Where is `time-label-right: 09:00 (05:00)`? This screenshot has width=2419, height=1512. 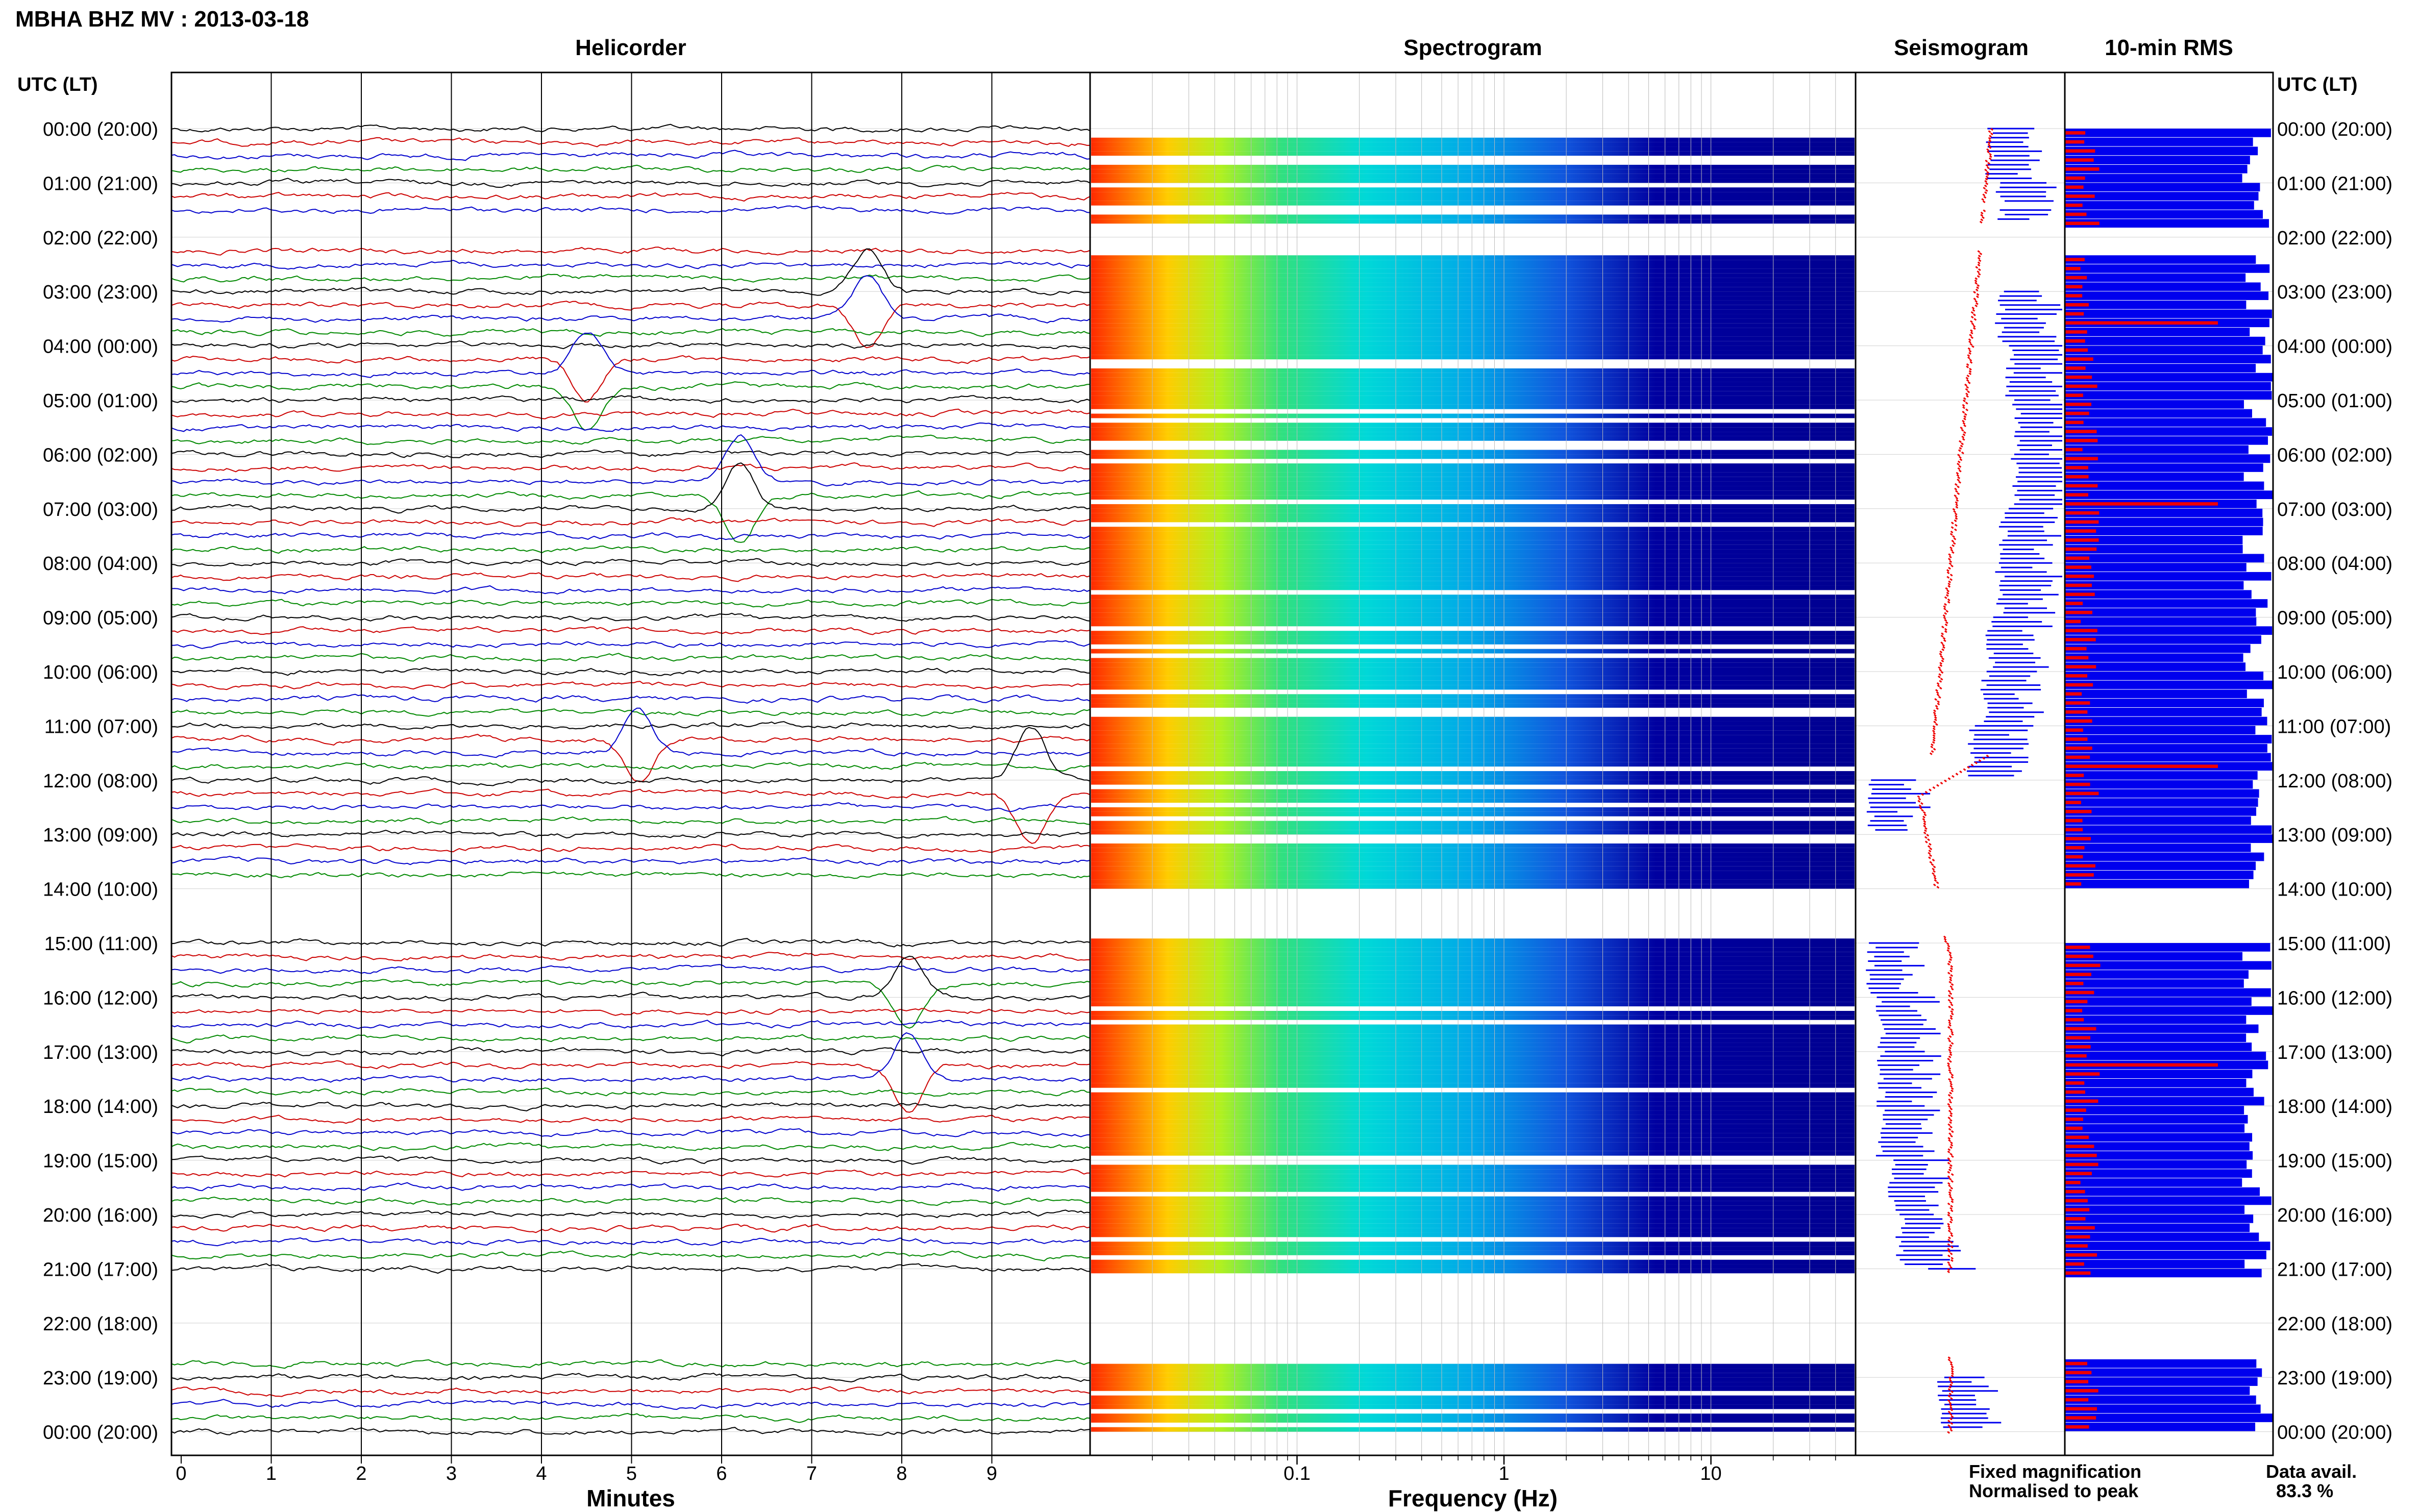
time-label-right: 09:00 (05:00) is located at coordinates (2334, 618).